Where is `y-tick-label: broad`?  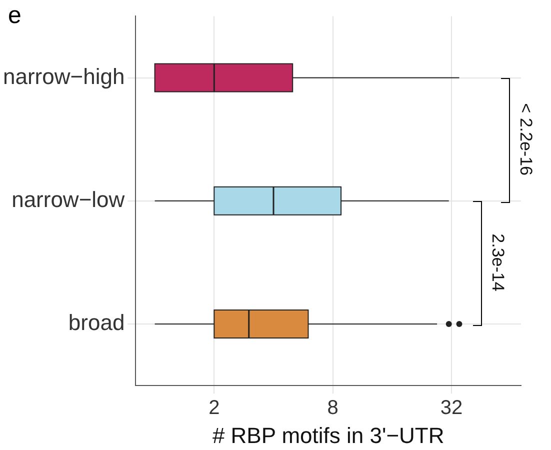 y-tick-label: broad is located at coordinates (96, 323).